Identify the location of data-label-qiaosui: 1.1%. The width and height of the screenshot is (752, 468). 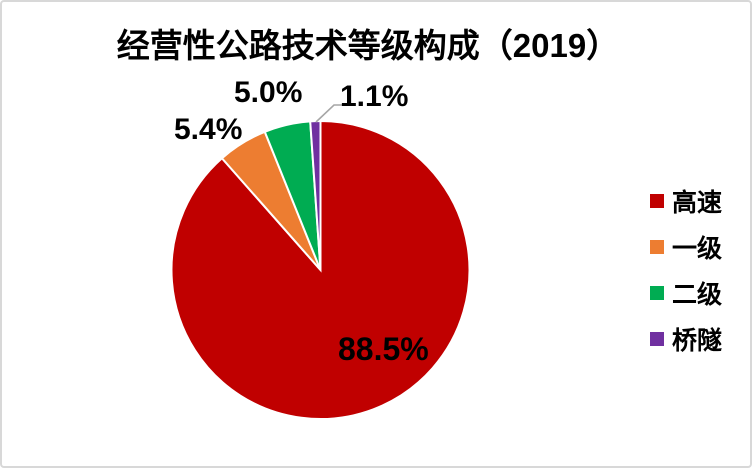
(374, 96).